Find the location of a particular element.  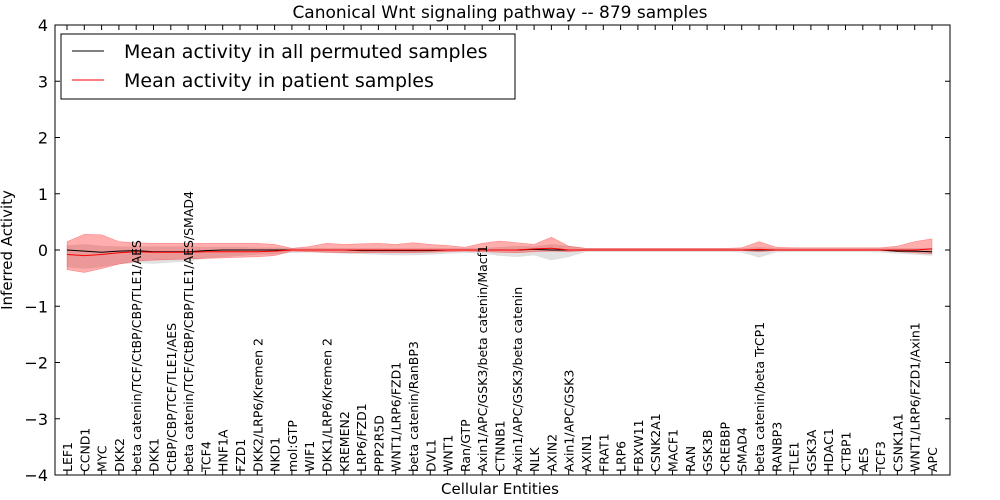

x-tick-label: LRP6/FZD1 is located at coordinates (361, 437).